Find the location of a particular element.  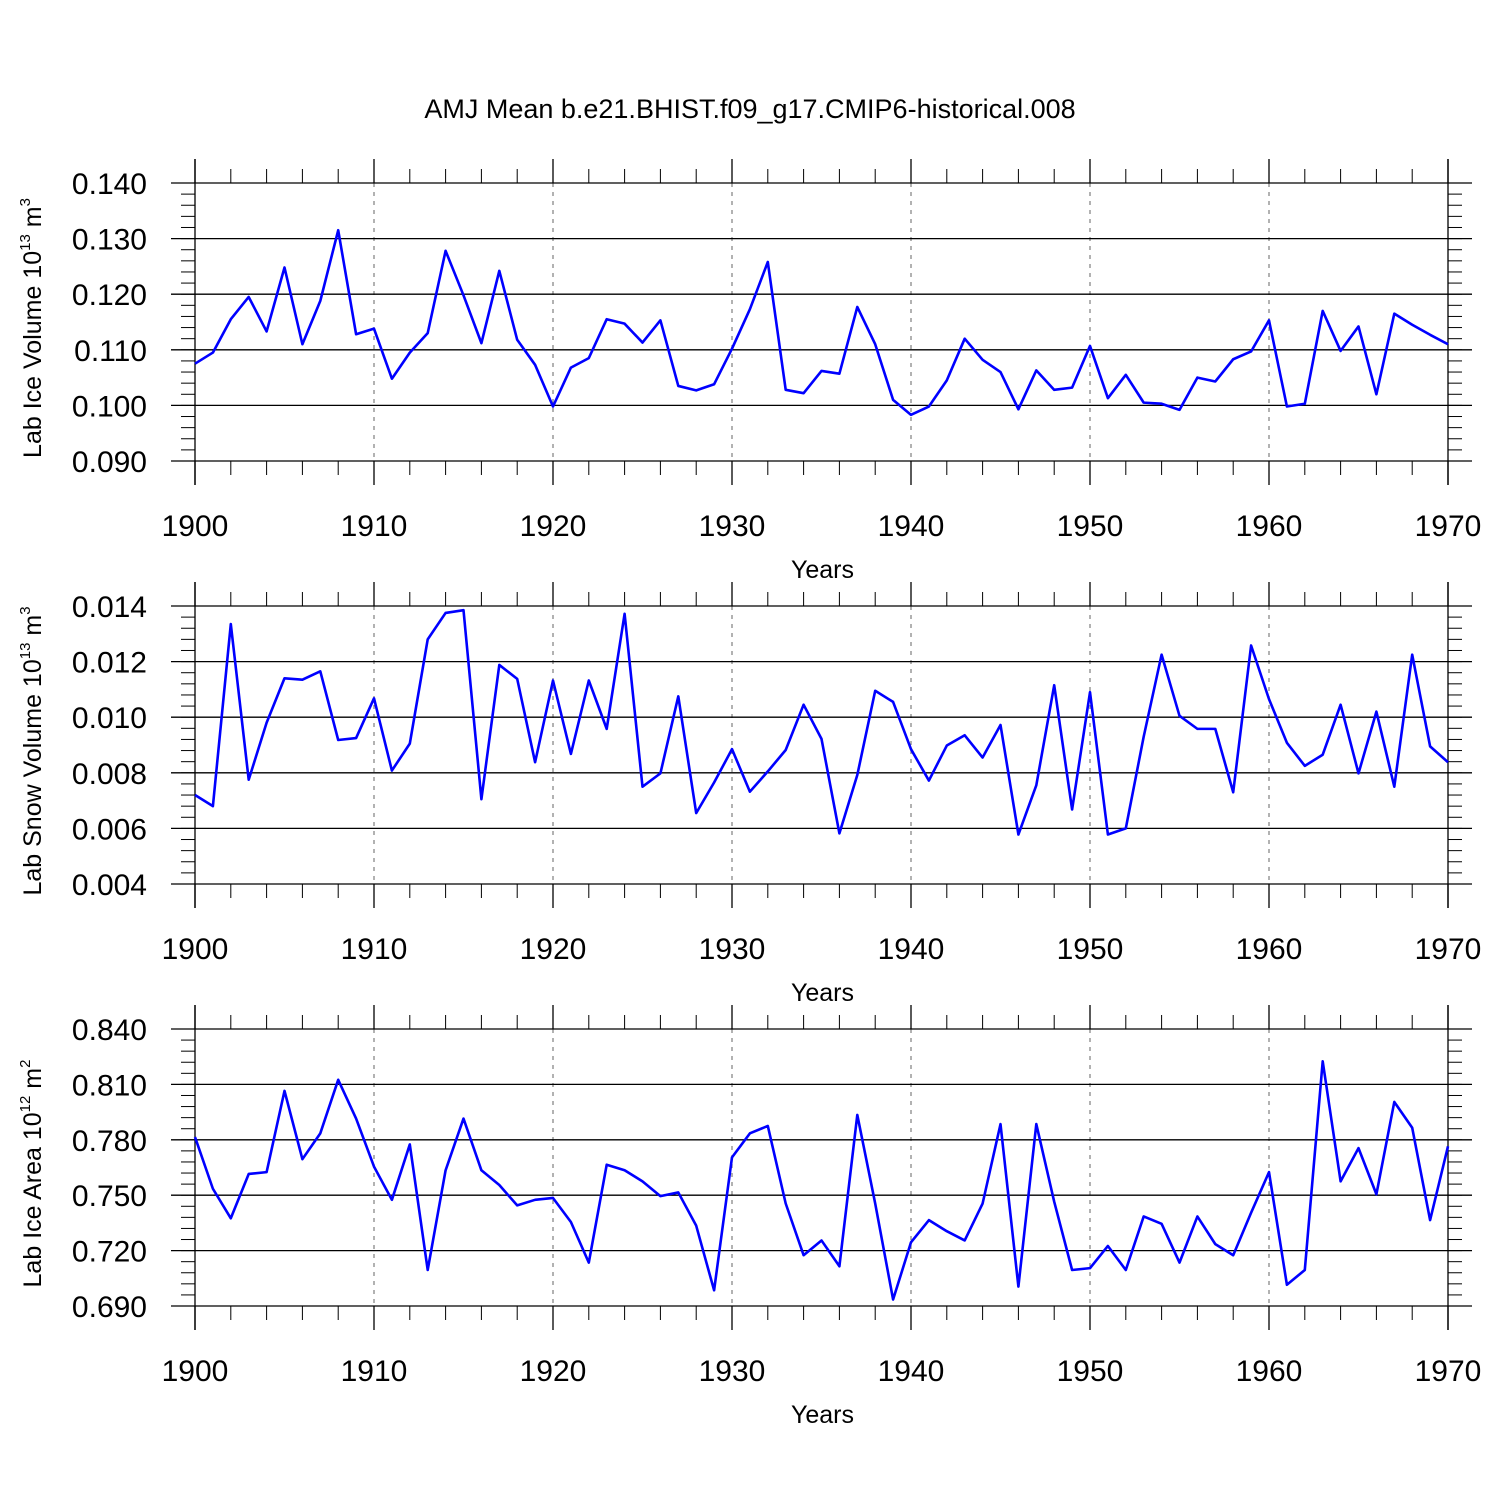

data-point-1964 is located at coordinates (1340, 350).